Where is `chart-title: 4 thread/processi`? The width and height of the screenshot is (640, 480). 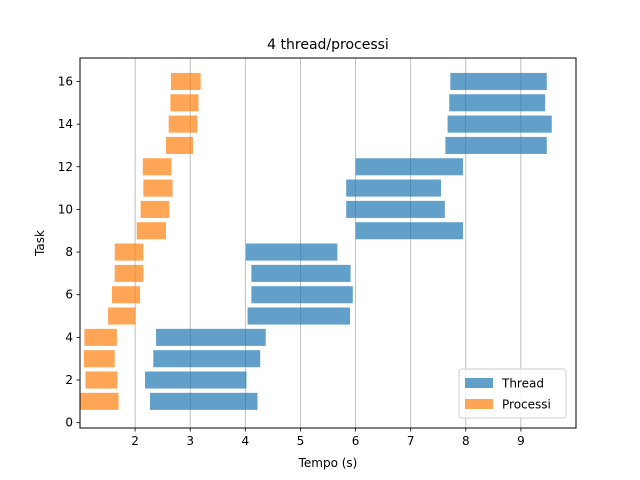
chart-title: 4 thread/processi is located at coordinates (328, 45).